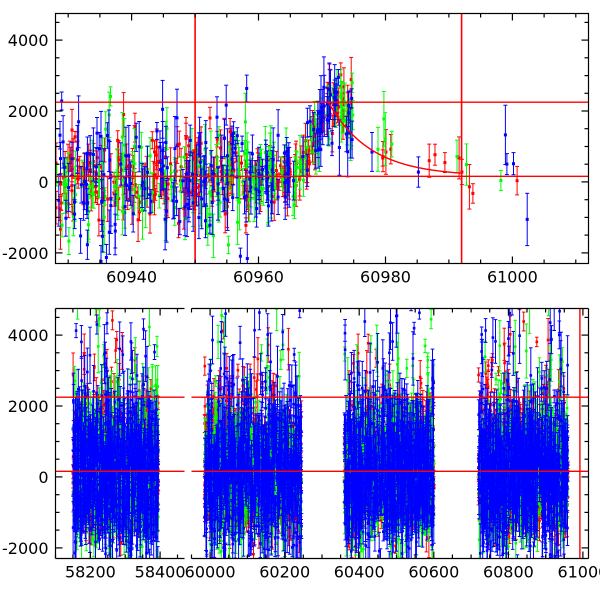 This screenshot has height=600, width=600. Describe the element at coordinates (394, 137) in the screenshot. I see `annotation-exponential-decay-model` at that location.